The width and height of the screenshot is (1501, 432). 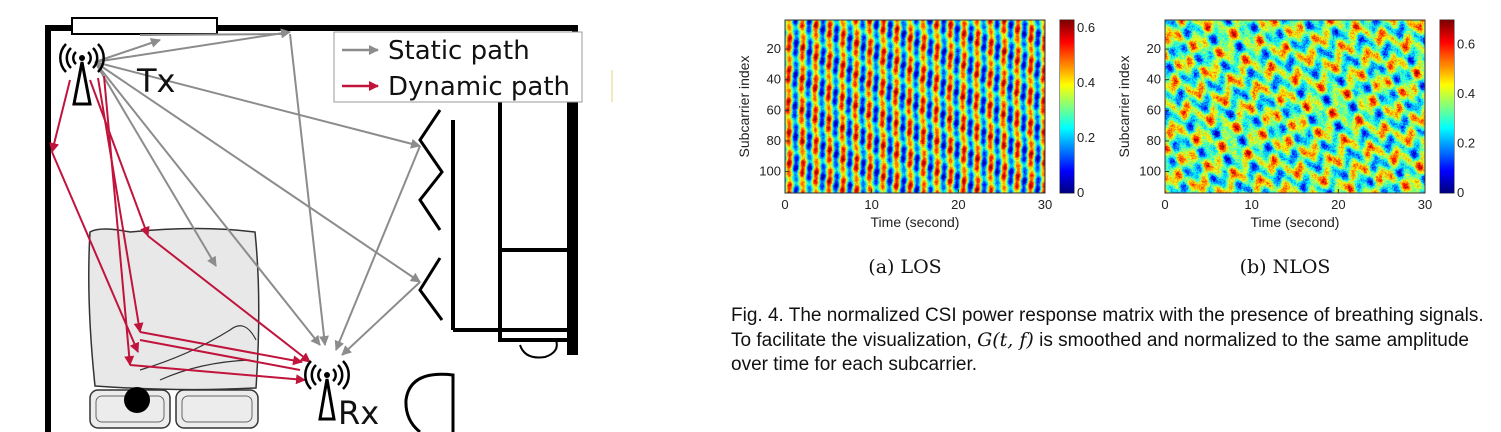 What do you see at coordinates (479, 87) in the screenshot?
I see `legend-dynamic-label: Dynamic path` at bounding box center [479, 87].